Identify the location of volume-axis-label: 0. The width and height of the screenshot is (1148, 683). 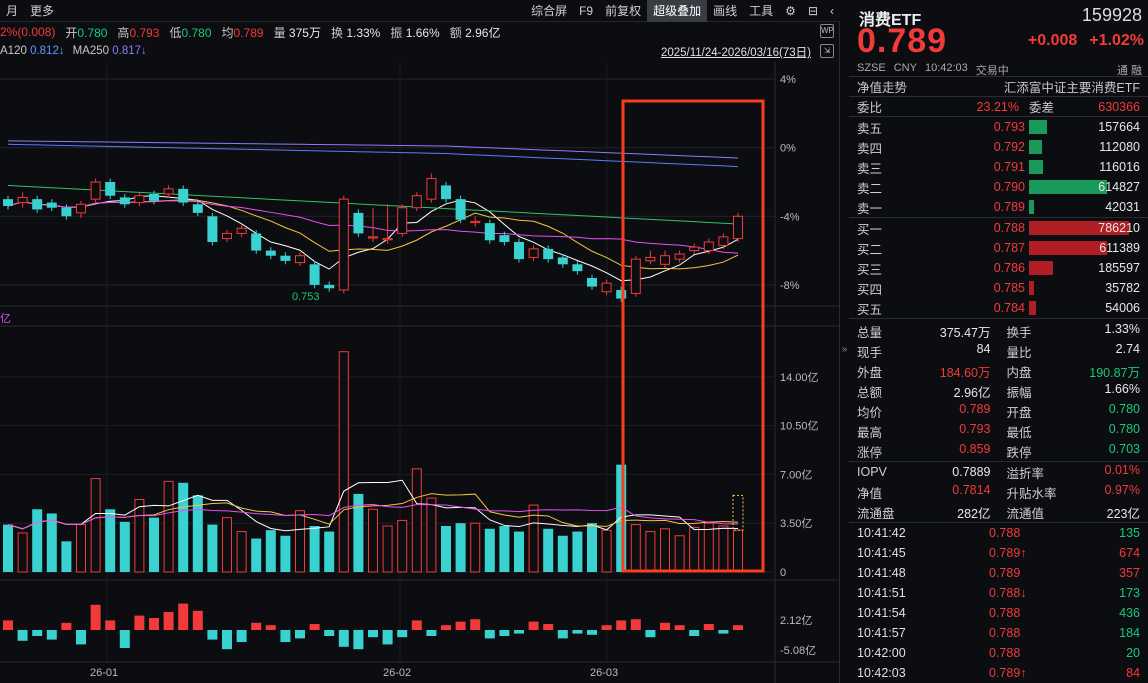
(783, 573).